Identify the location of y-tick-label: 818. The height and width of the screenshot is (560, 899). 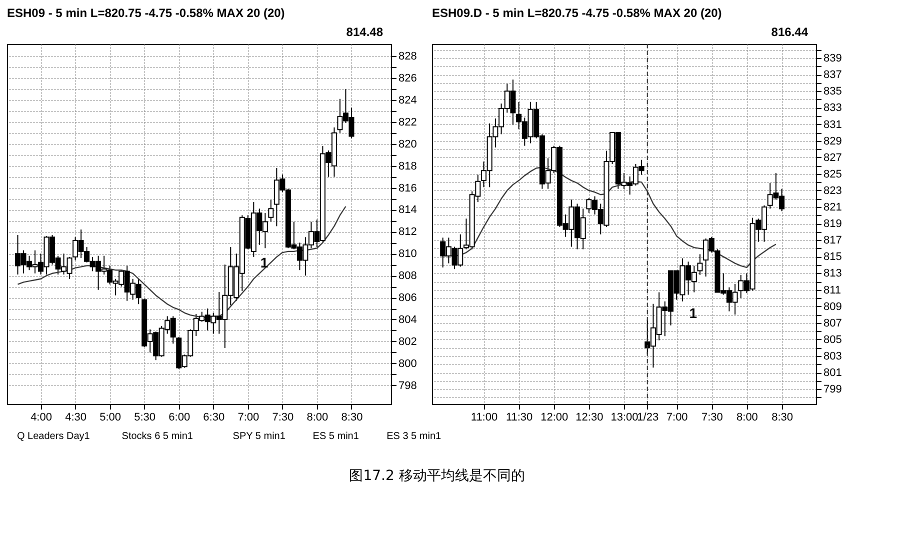
(407, 166).